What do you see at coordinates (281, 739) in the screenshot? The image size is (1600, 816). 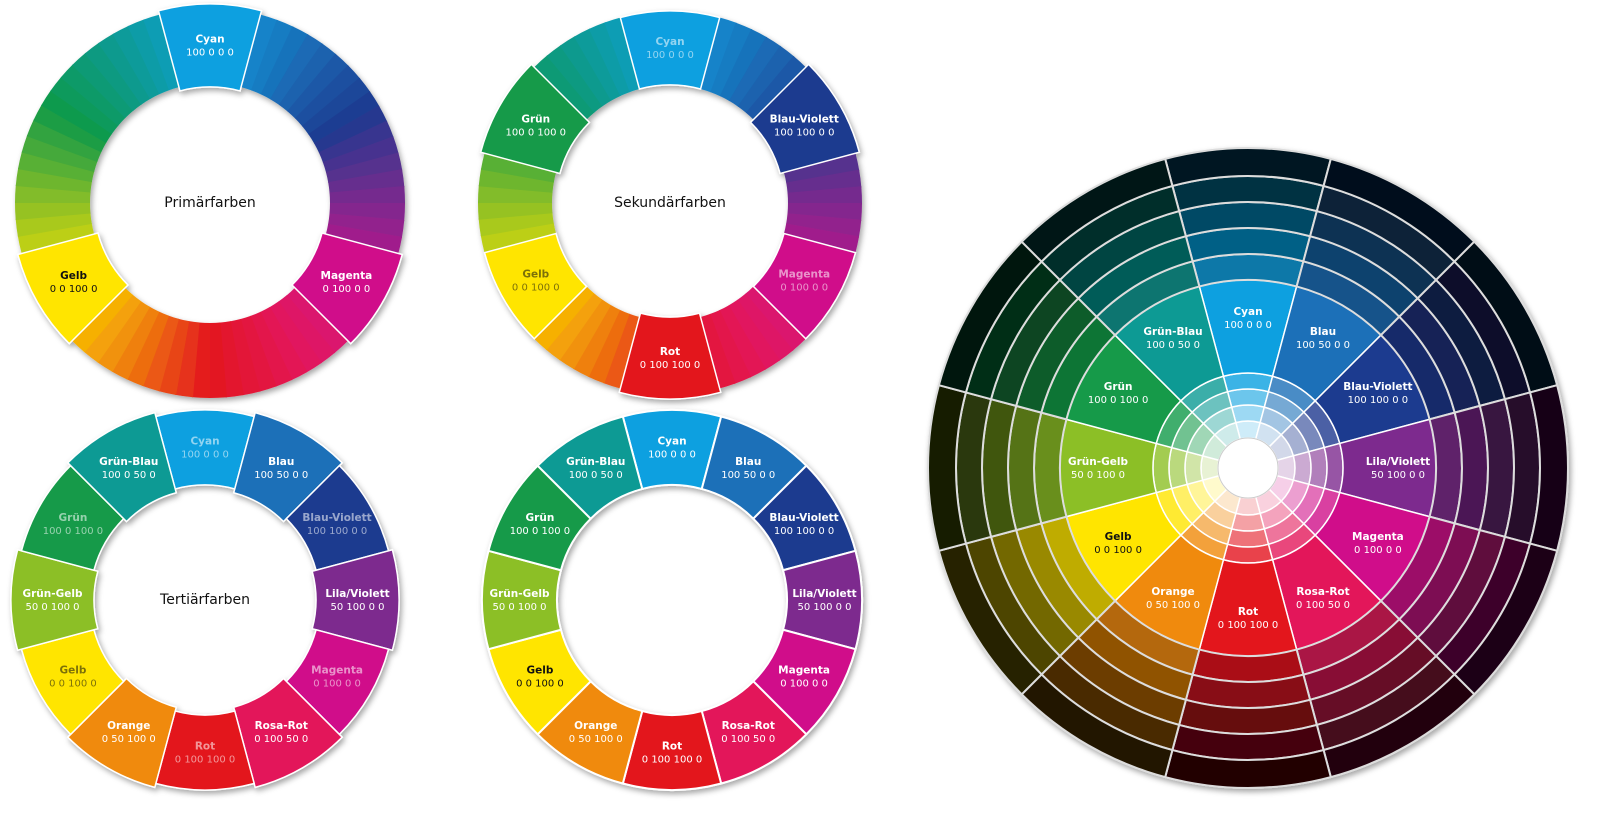 I see `segment-code: 0 100 50 0` at bounding box center [281, 739].